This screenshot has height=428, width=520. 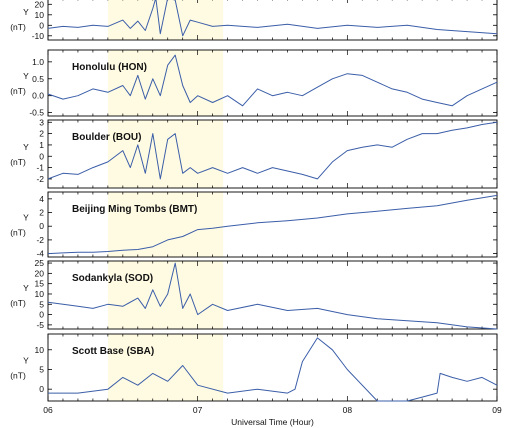 What do you see at coordinates (38, 96) in the screenshot?
I see `y-tick-label: 0.0` at bounding box center [38, 96].